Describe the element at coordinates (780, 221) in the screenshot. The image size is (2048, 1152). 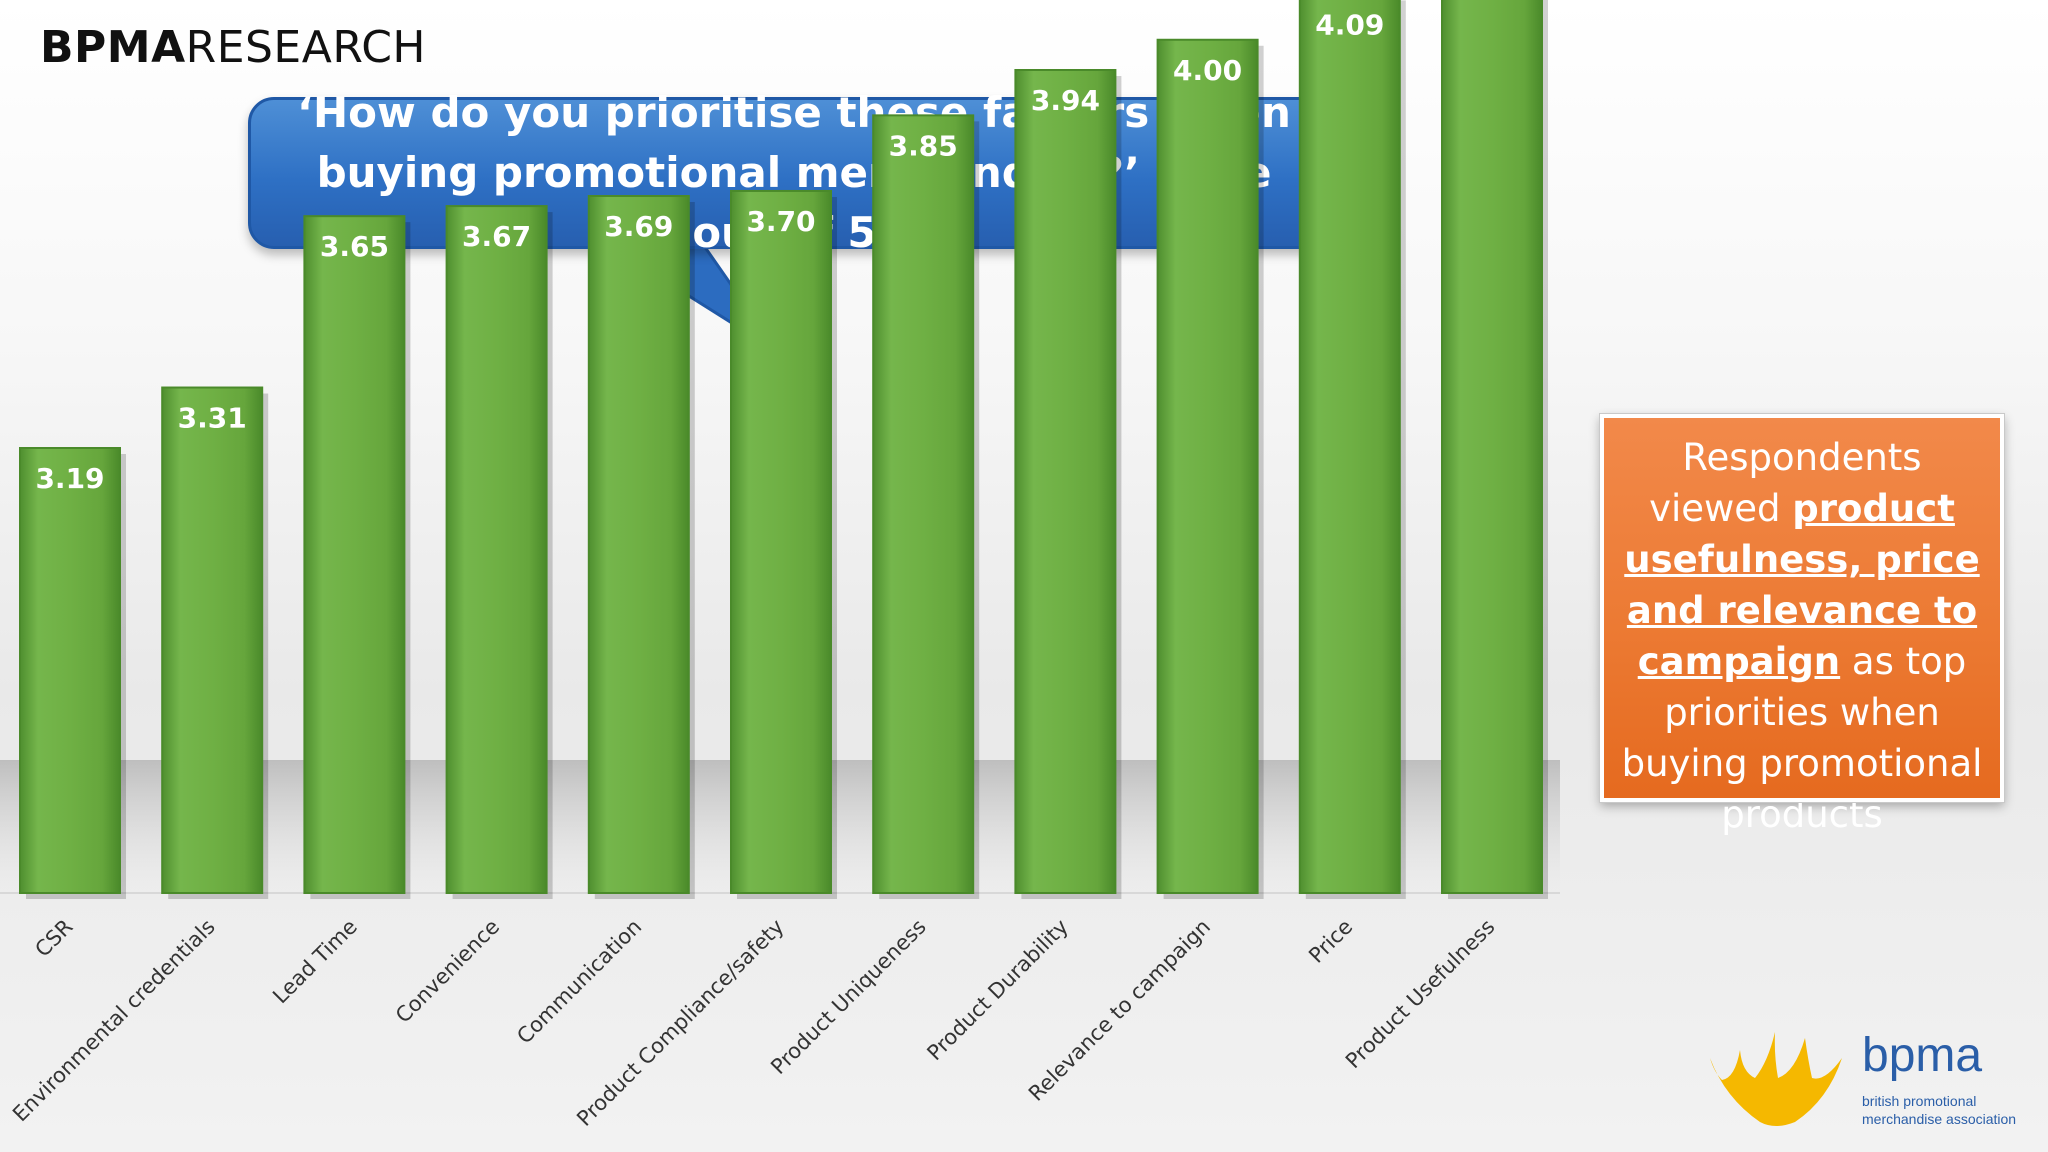
I see `bar-value-label: 3.70` at that location.